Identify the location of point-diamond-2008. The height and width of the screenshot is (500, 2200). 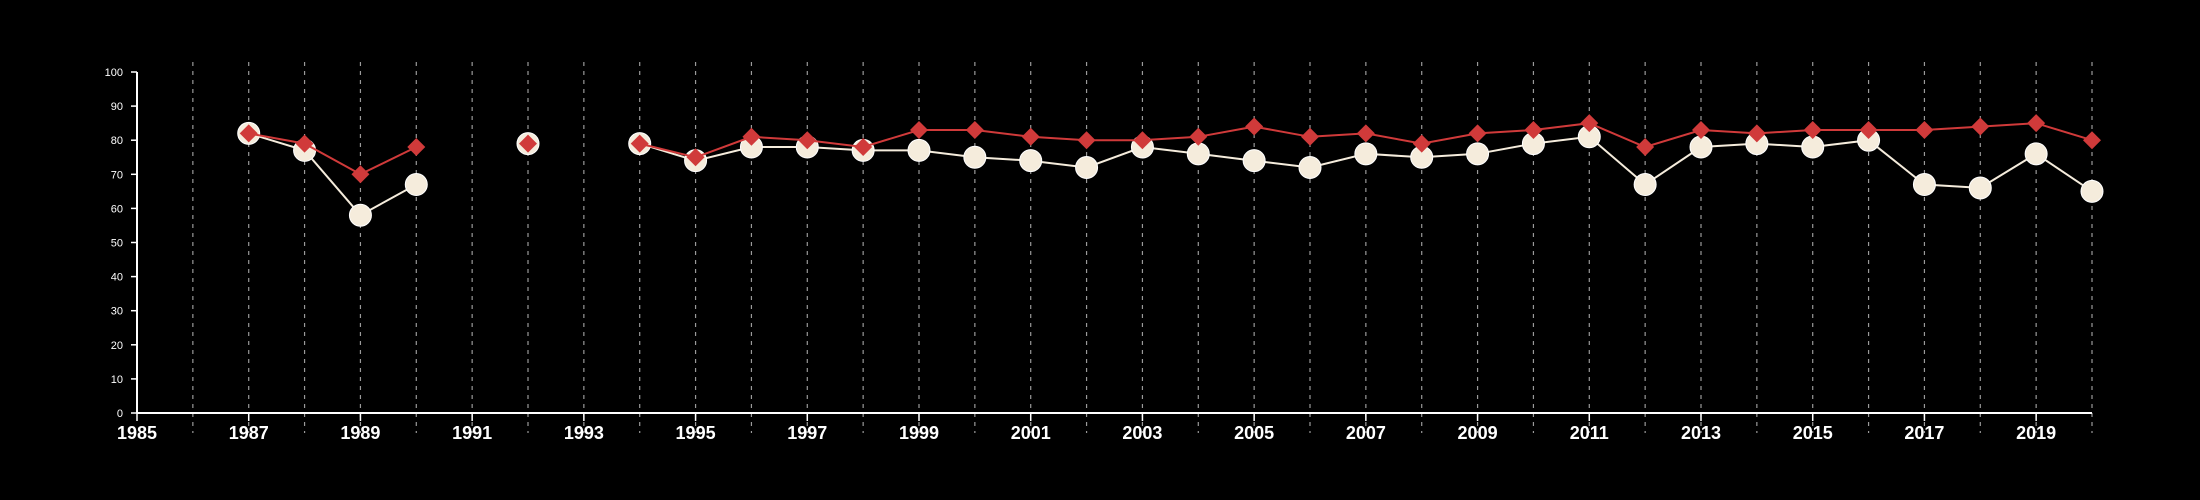
(1421, 143).